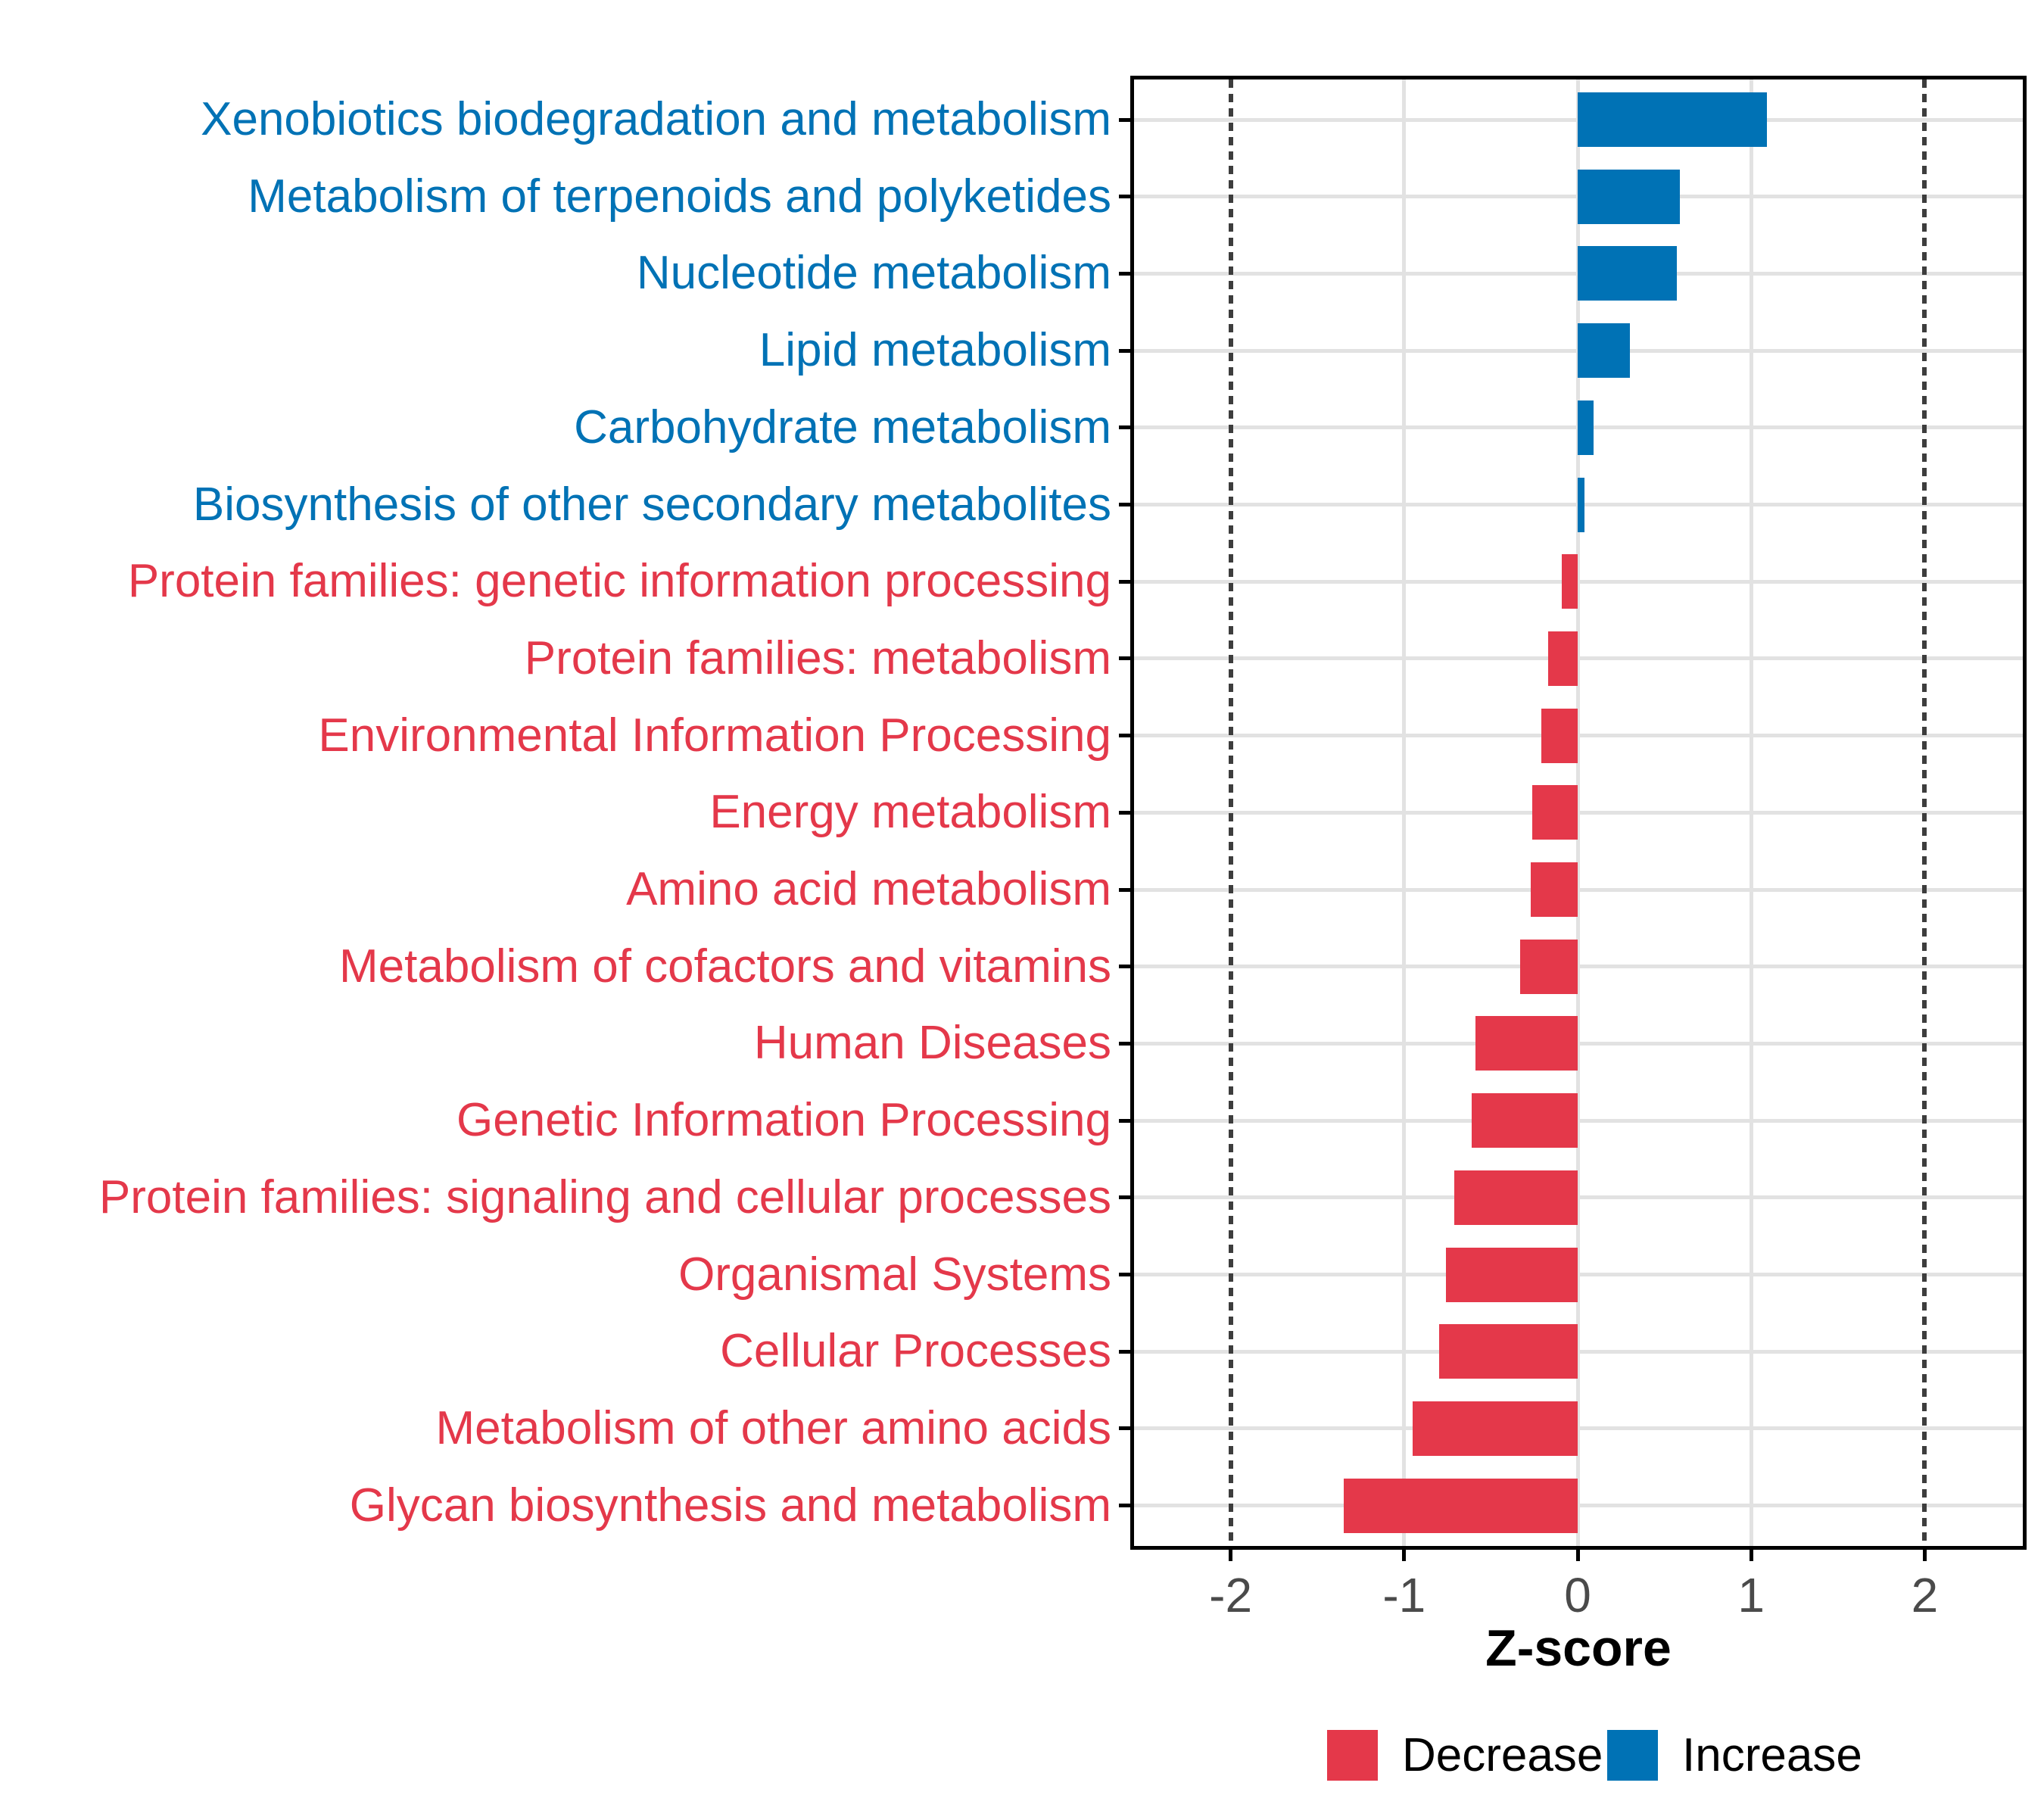  Describe the element at coordinates (773, 1427) in the screenshot. I see `category-label: Metabolism of other amino acids` at that location.